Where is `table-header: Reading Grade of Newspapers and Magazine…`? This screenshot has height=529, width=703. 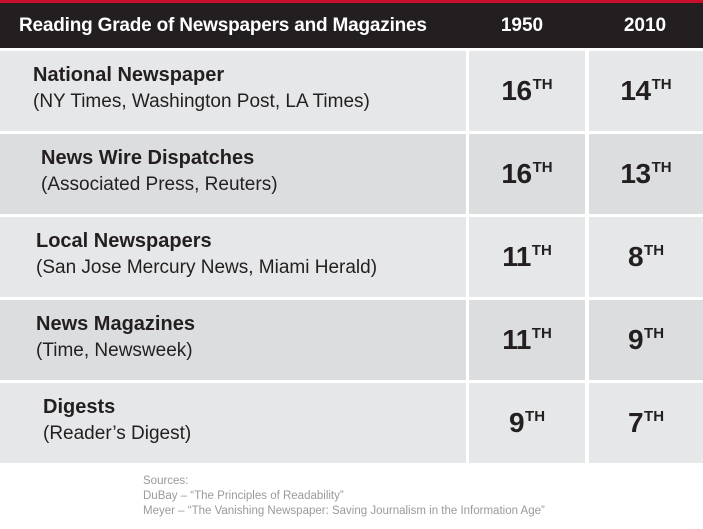 table-header: Reading Grade of Newspapers and Magazine… is located at coordinates (351, 25).